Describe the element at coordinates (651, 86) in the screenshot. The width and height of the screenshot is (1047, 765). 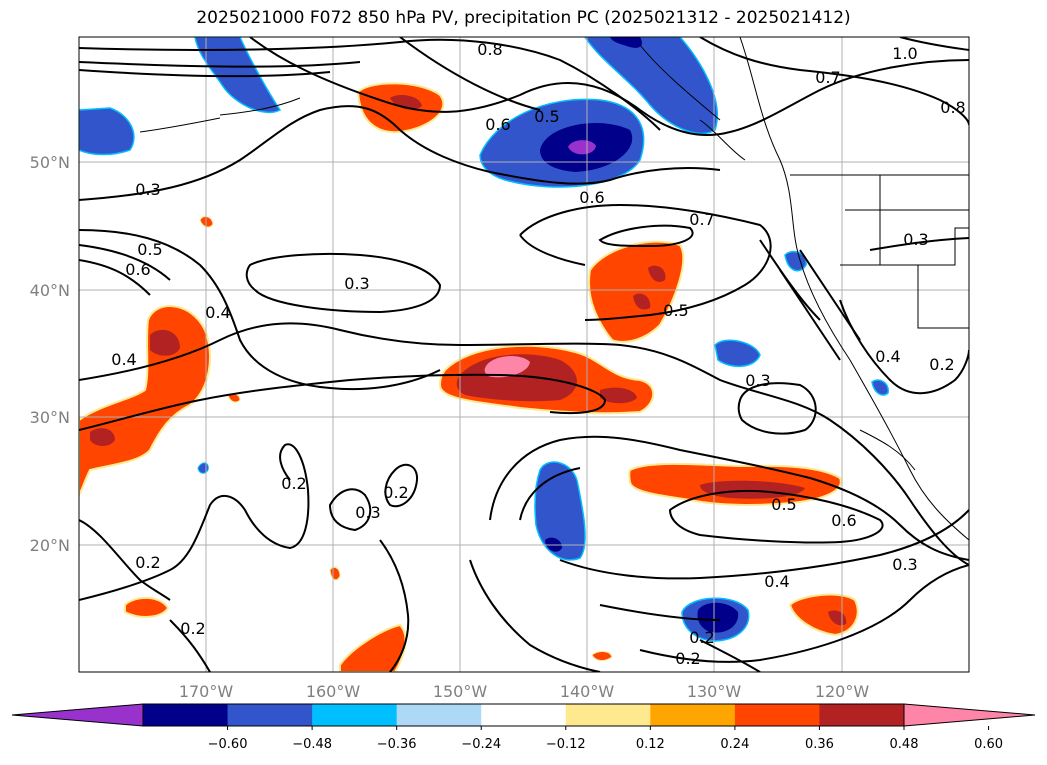
I see `shade-blue-alaska-coast` at that location.